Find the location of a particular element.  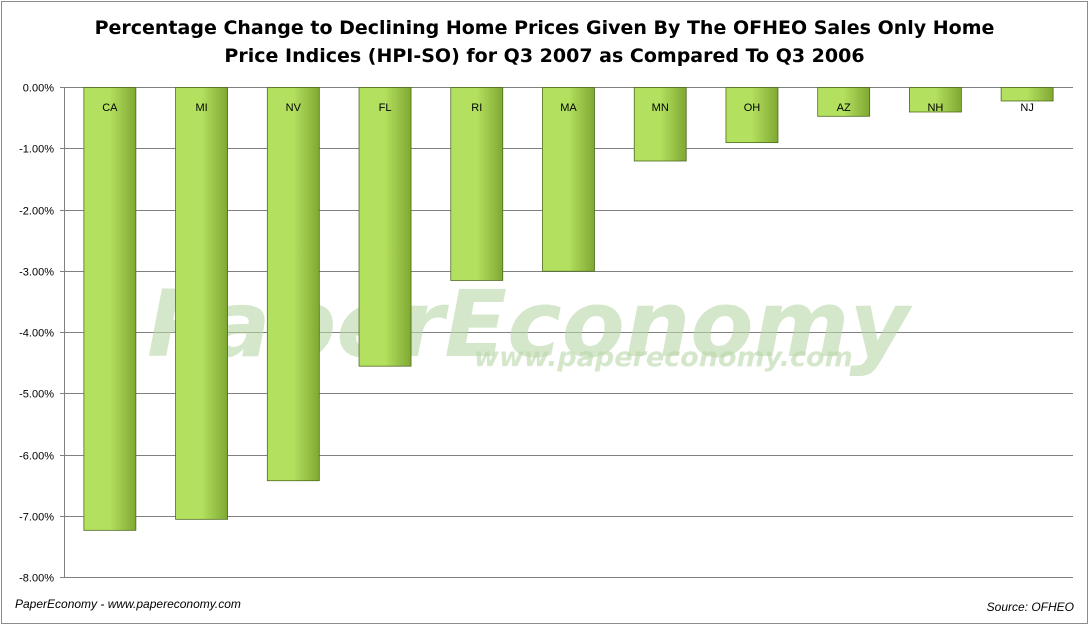

category-label: RI is located at coordinates (476, 108).